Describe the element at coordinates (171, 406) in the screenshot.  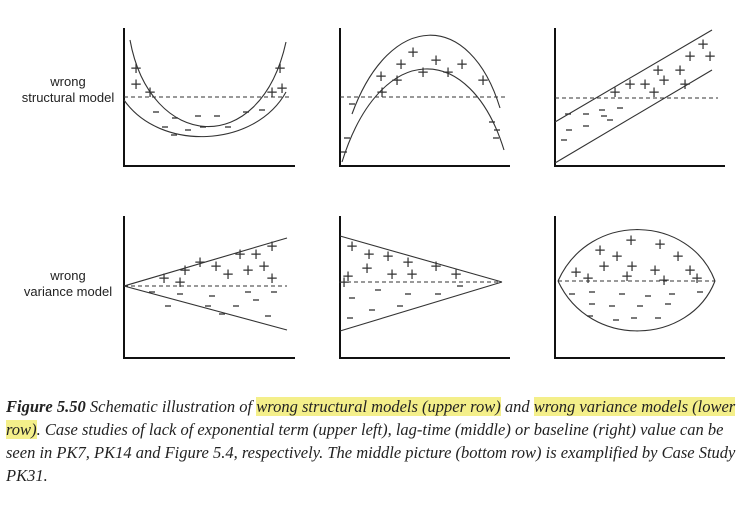
I see `caption-text: Schematic illustration of` at that location.